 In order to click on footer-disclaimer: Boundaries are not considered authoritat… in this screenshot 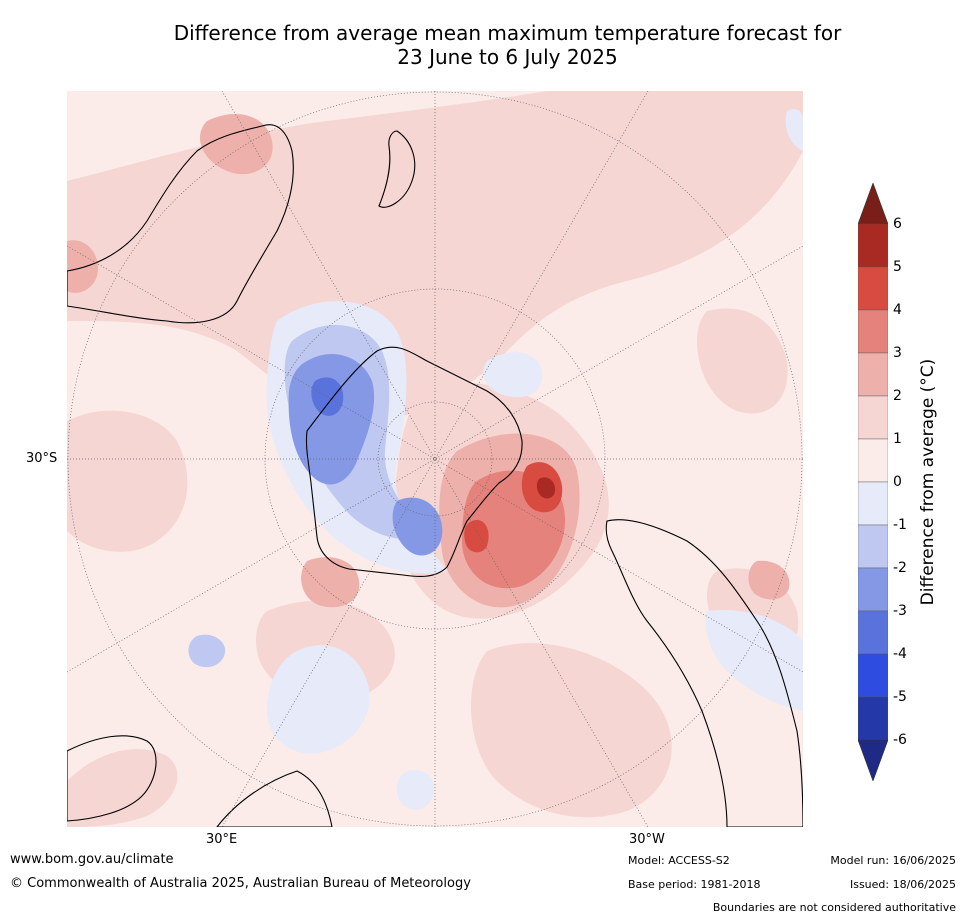, I will do `click(834, 907)`.